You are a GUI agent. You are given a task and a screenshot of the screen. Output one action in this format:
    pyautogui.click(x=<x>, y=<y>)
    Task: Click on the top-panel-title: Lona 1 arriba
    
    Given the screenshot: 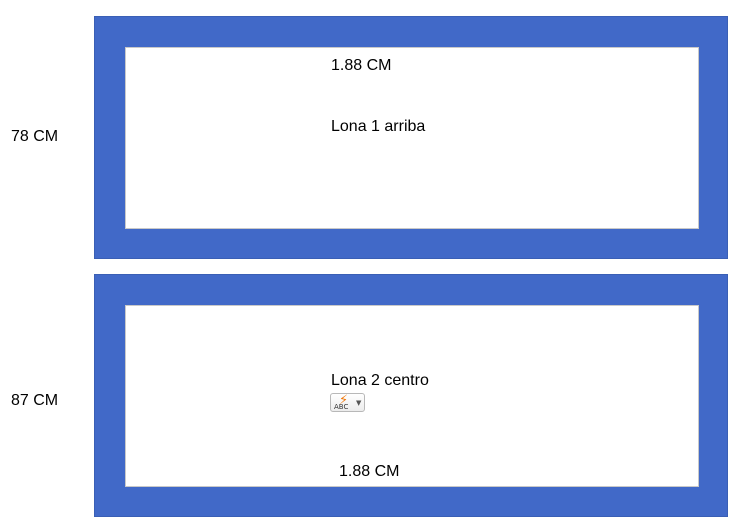 What is the action you would take?
    pyautogui.click(x=378, y=126)
    